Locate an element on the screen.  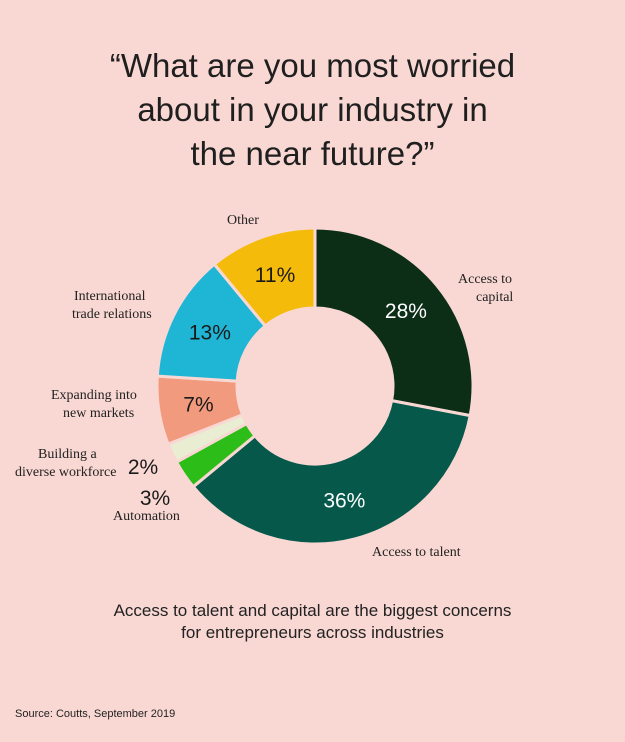
slice-other is located at coordinates (264, 277).